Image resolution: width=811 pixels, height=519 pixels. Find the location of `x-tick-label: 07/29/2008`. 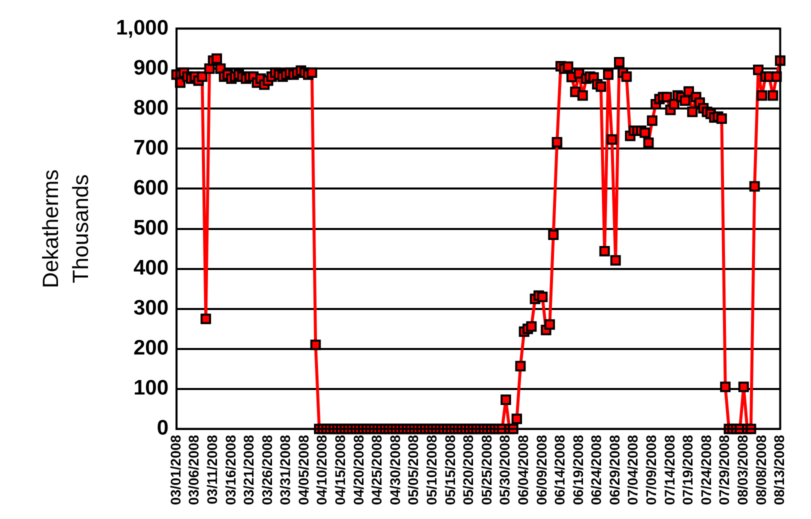

x-tick-label: 07/29/2008 is located at coordinates (724, 470).